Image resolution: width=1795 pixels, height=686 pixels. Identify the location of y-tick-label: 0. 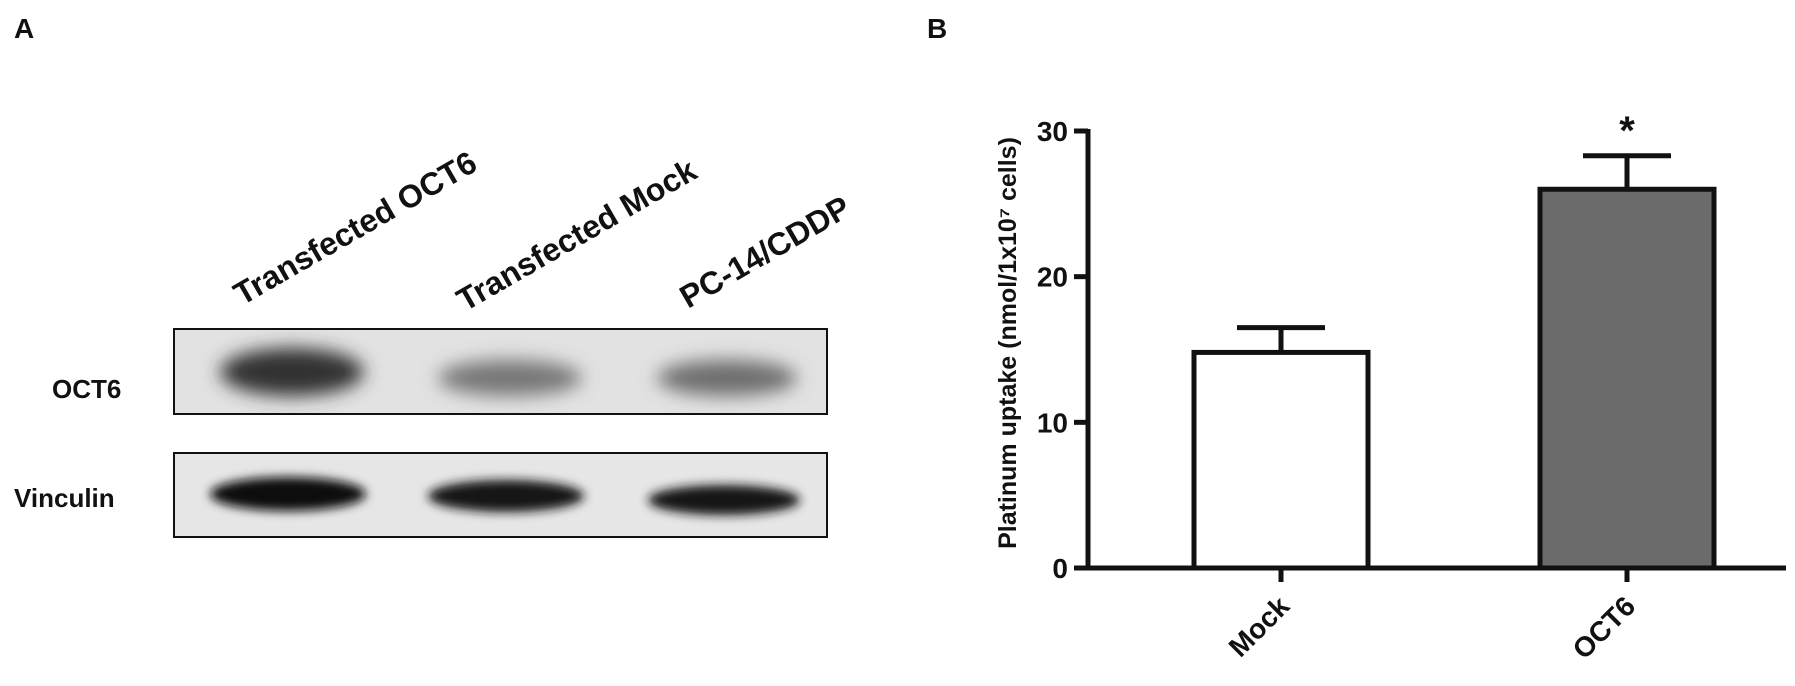
(1060, 568).